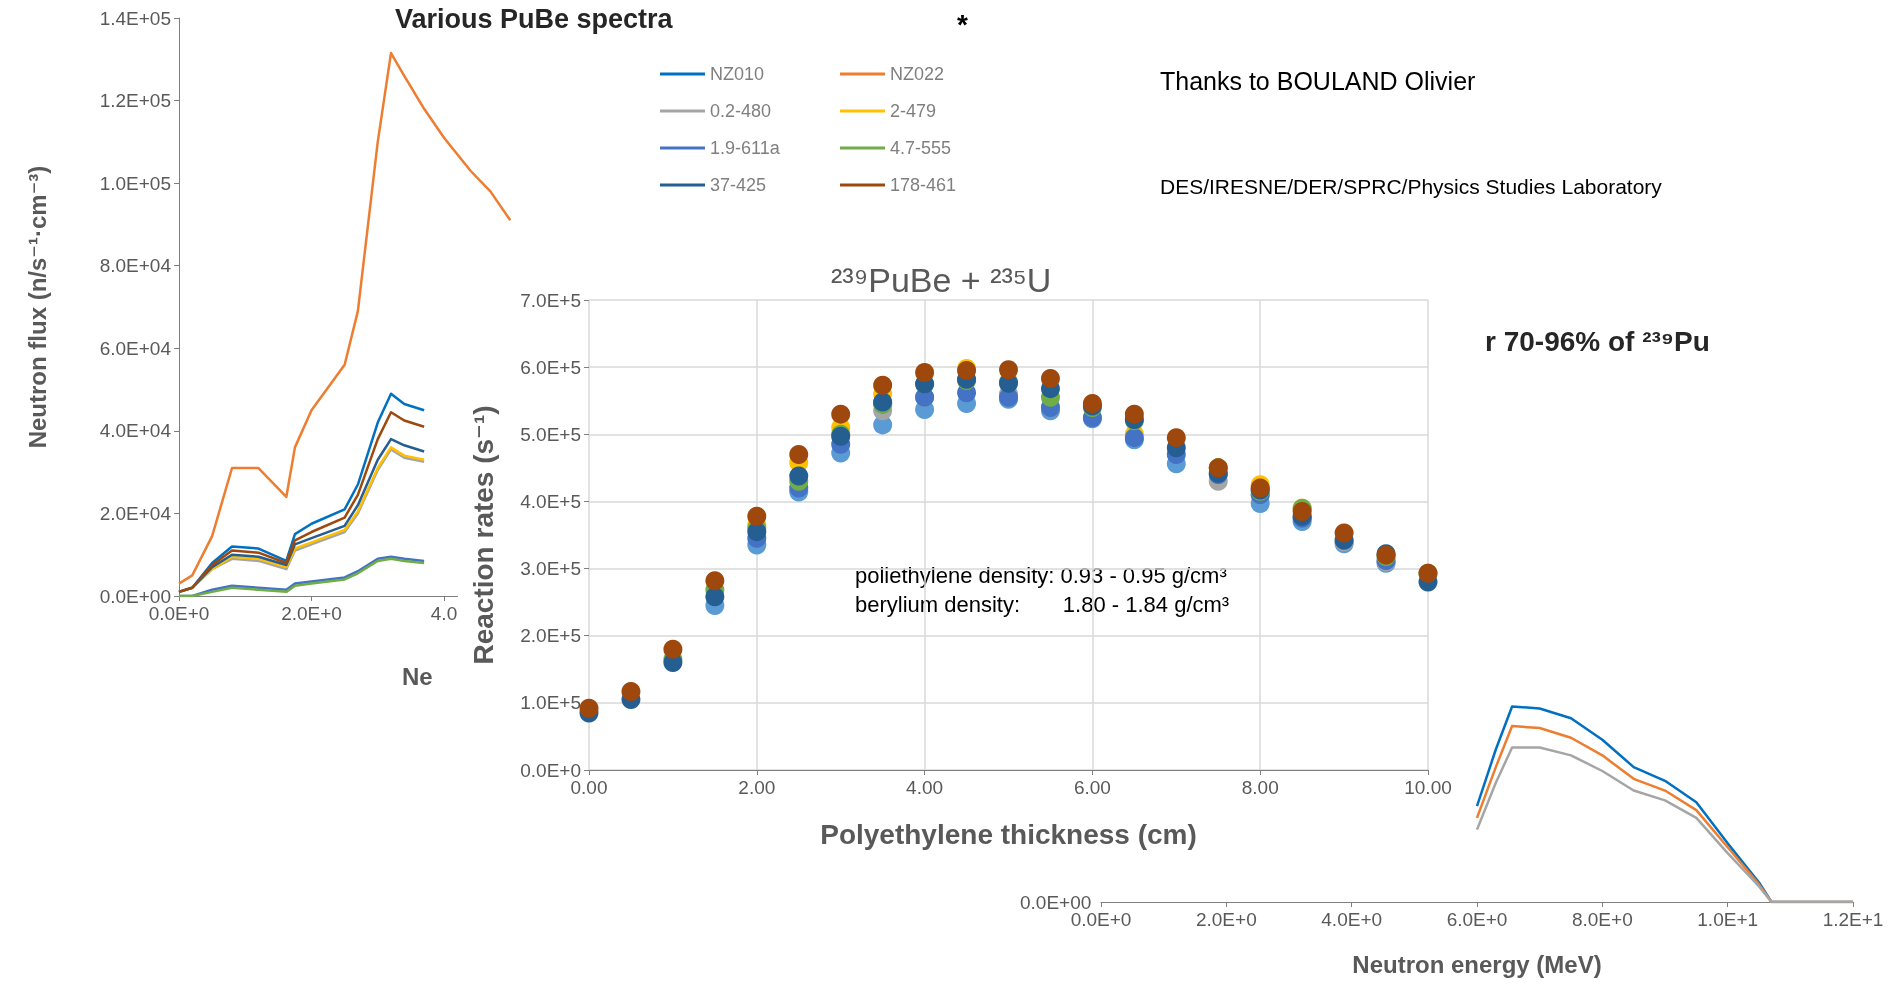 This screenshot has height=998, width=1897. Describe the element at coordinates (550, 501) in the screenshot. I see `y-tick-label: 4.0E+5` at that location.